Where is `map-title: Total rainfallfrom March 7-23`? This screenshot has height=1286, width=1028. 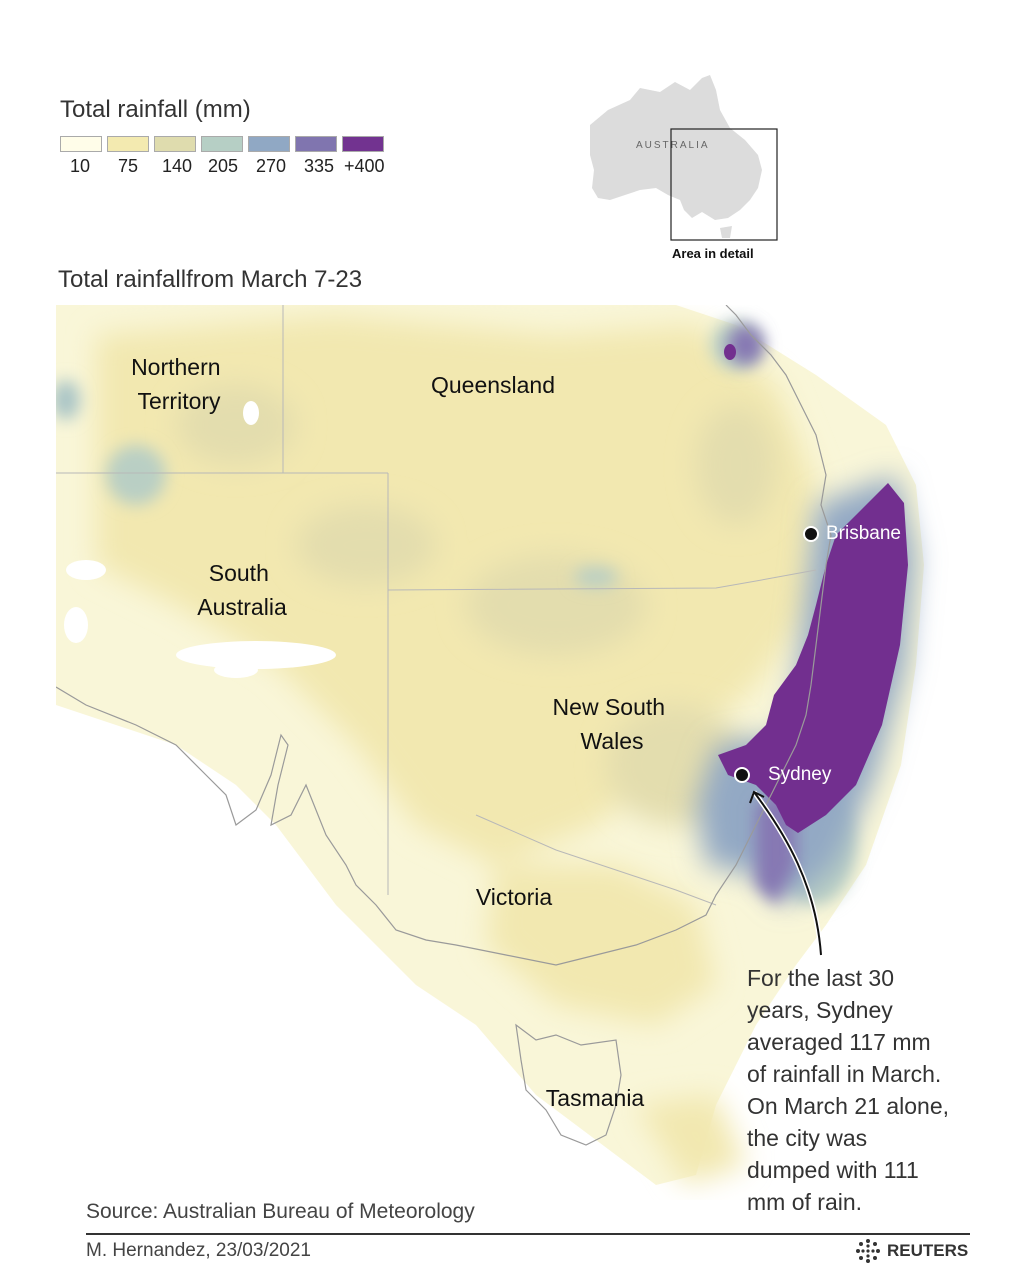
map-title: Total rainfallfrom March 7-23 is located at coordinates (210, 279).